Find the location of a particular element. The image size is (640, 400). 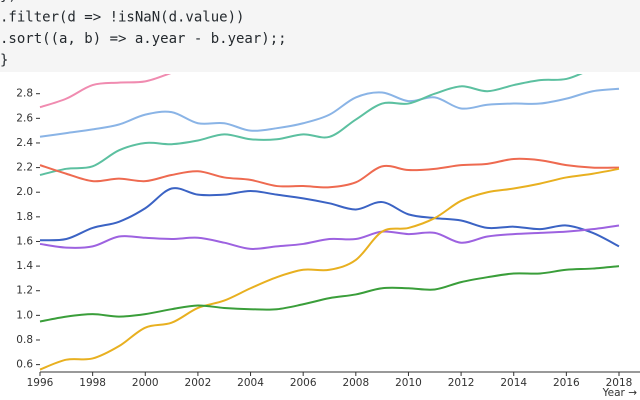

y-tick-label: 0.6 is located at coordinates (24, 365).